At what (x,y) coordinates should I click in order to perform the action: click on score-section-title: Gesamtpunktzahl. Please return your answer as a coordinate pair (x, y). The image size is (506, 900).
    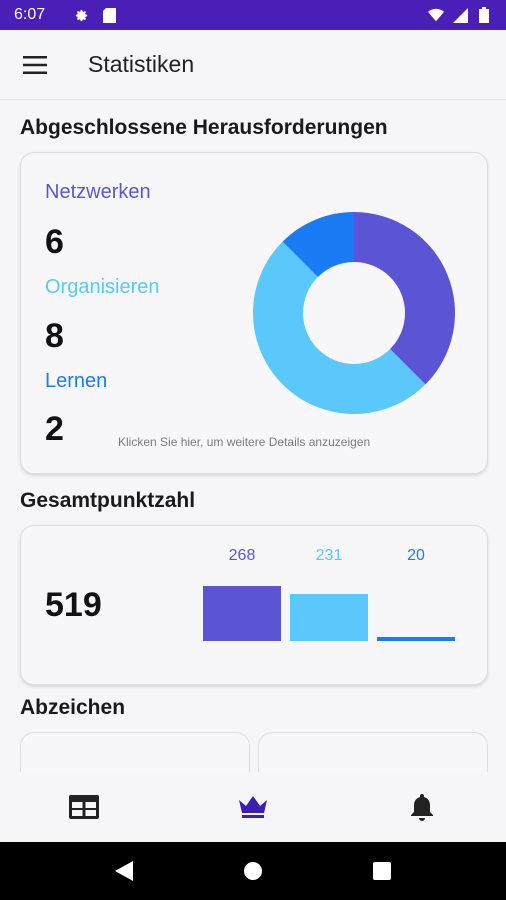
    Looking at the image, I should click on (107, 501).